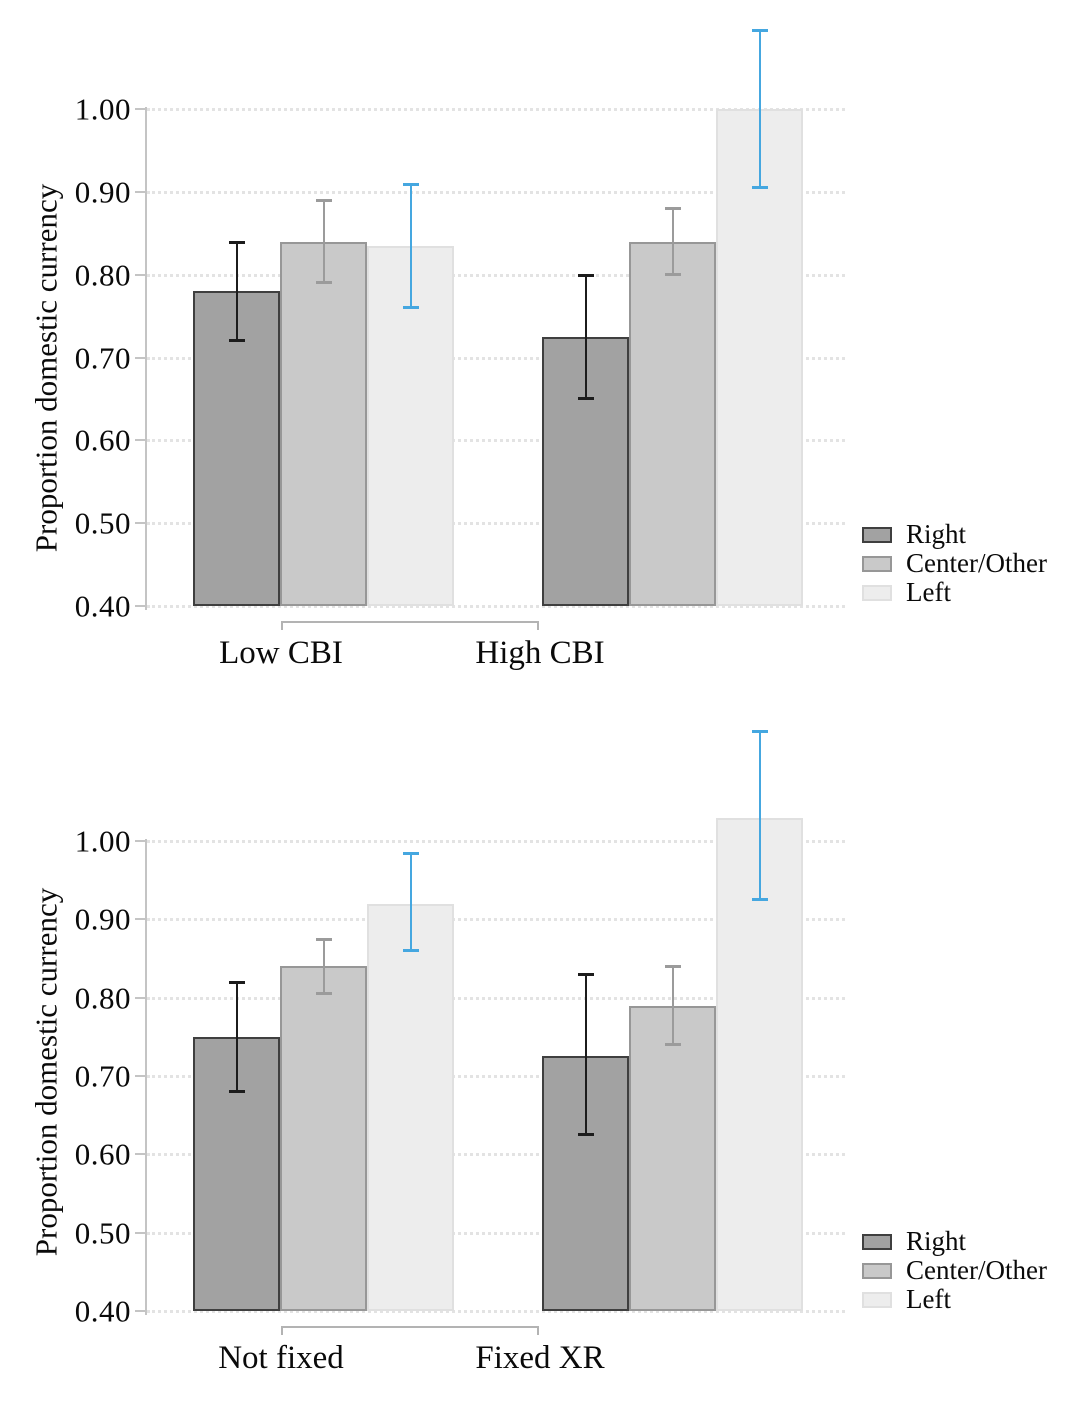 The height and width of the screenshot is (1402, 1080). I want to click on legend-swatch-center-other, so click(877, 563).